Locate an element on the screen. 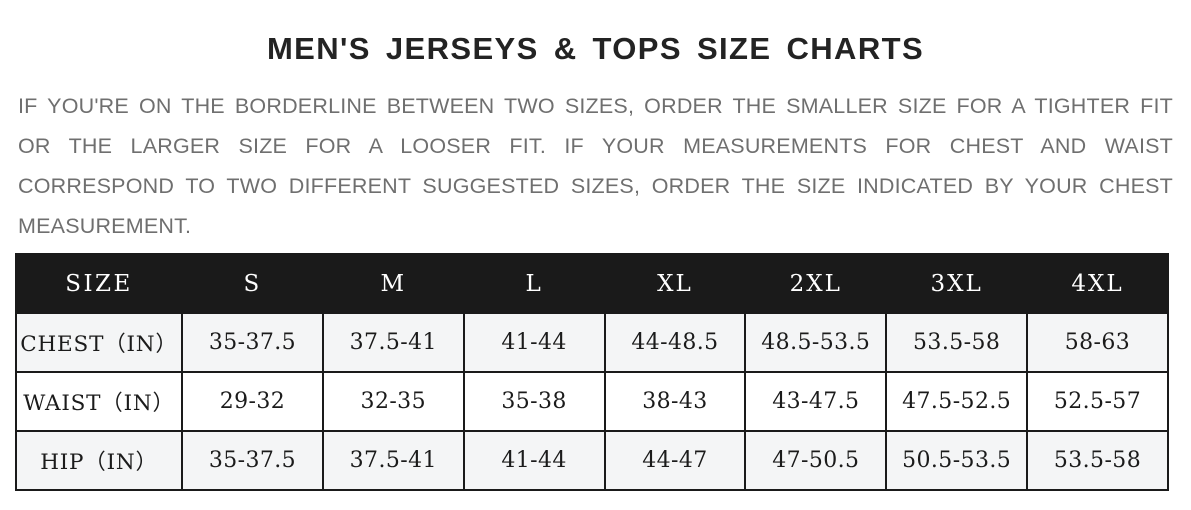  cell-hip-s: 35-37.5 is located at coordinates (252, 460).